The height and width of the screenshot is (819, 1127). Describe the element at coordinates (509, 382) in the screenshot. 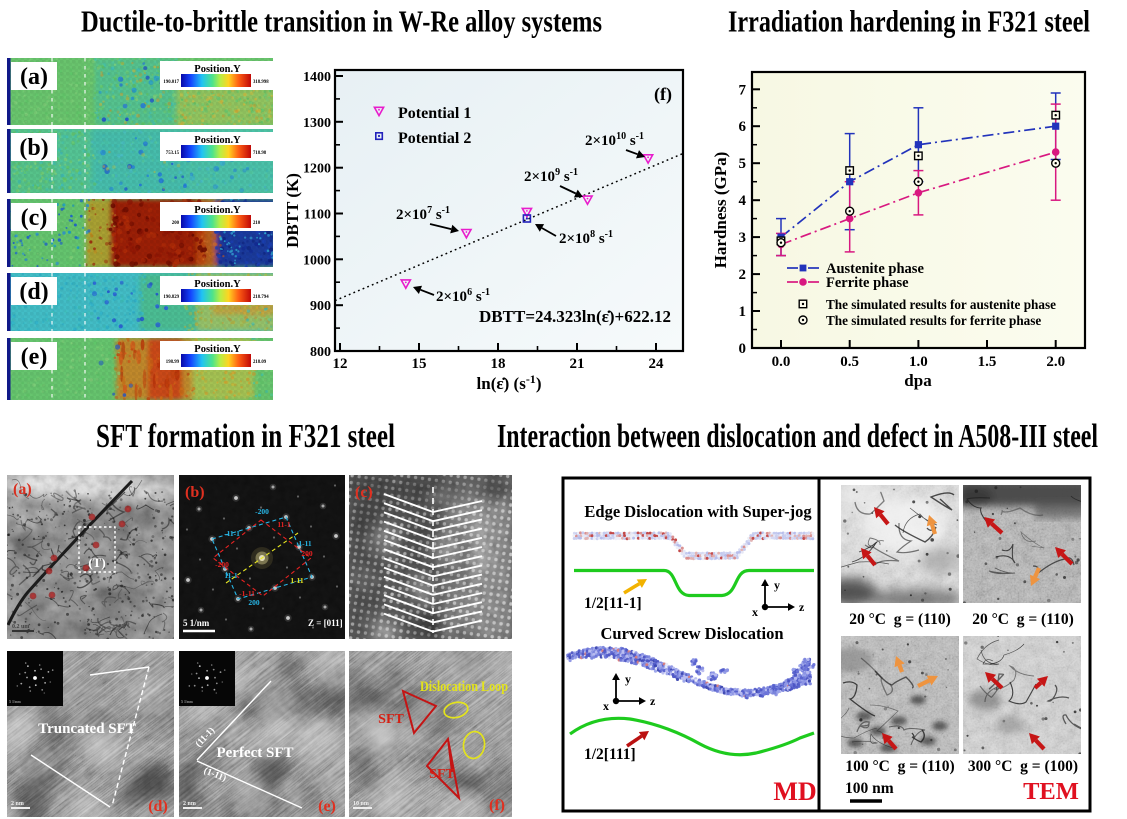

I see `svg-text: ln(ε̇) (s-1)` at that location.